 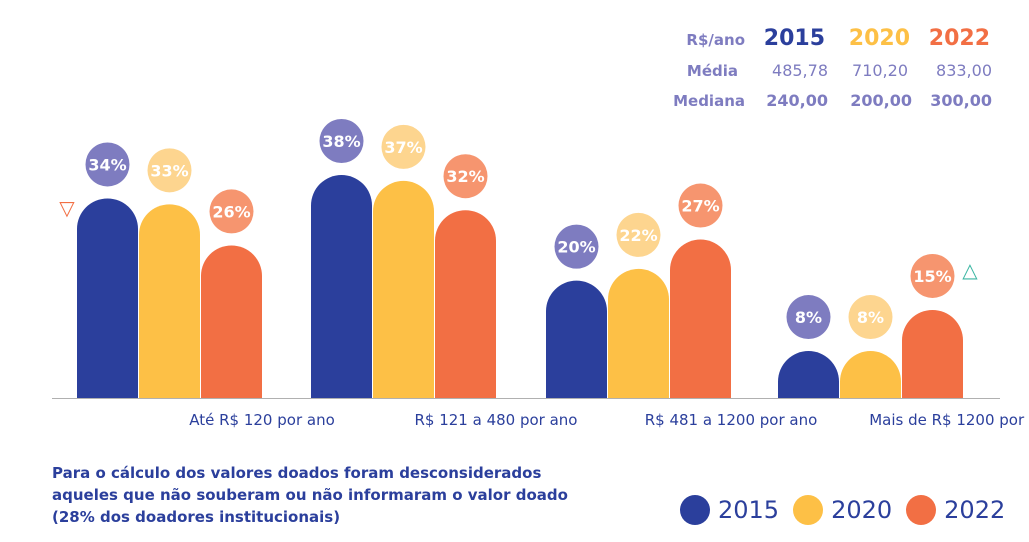 What do you see at coordinates (808, 374) in the screenshot?
I see `bar-2015-mais-de-r-1200-por-ano` at bounding box center [808, 374].